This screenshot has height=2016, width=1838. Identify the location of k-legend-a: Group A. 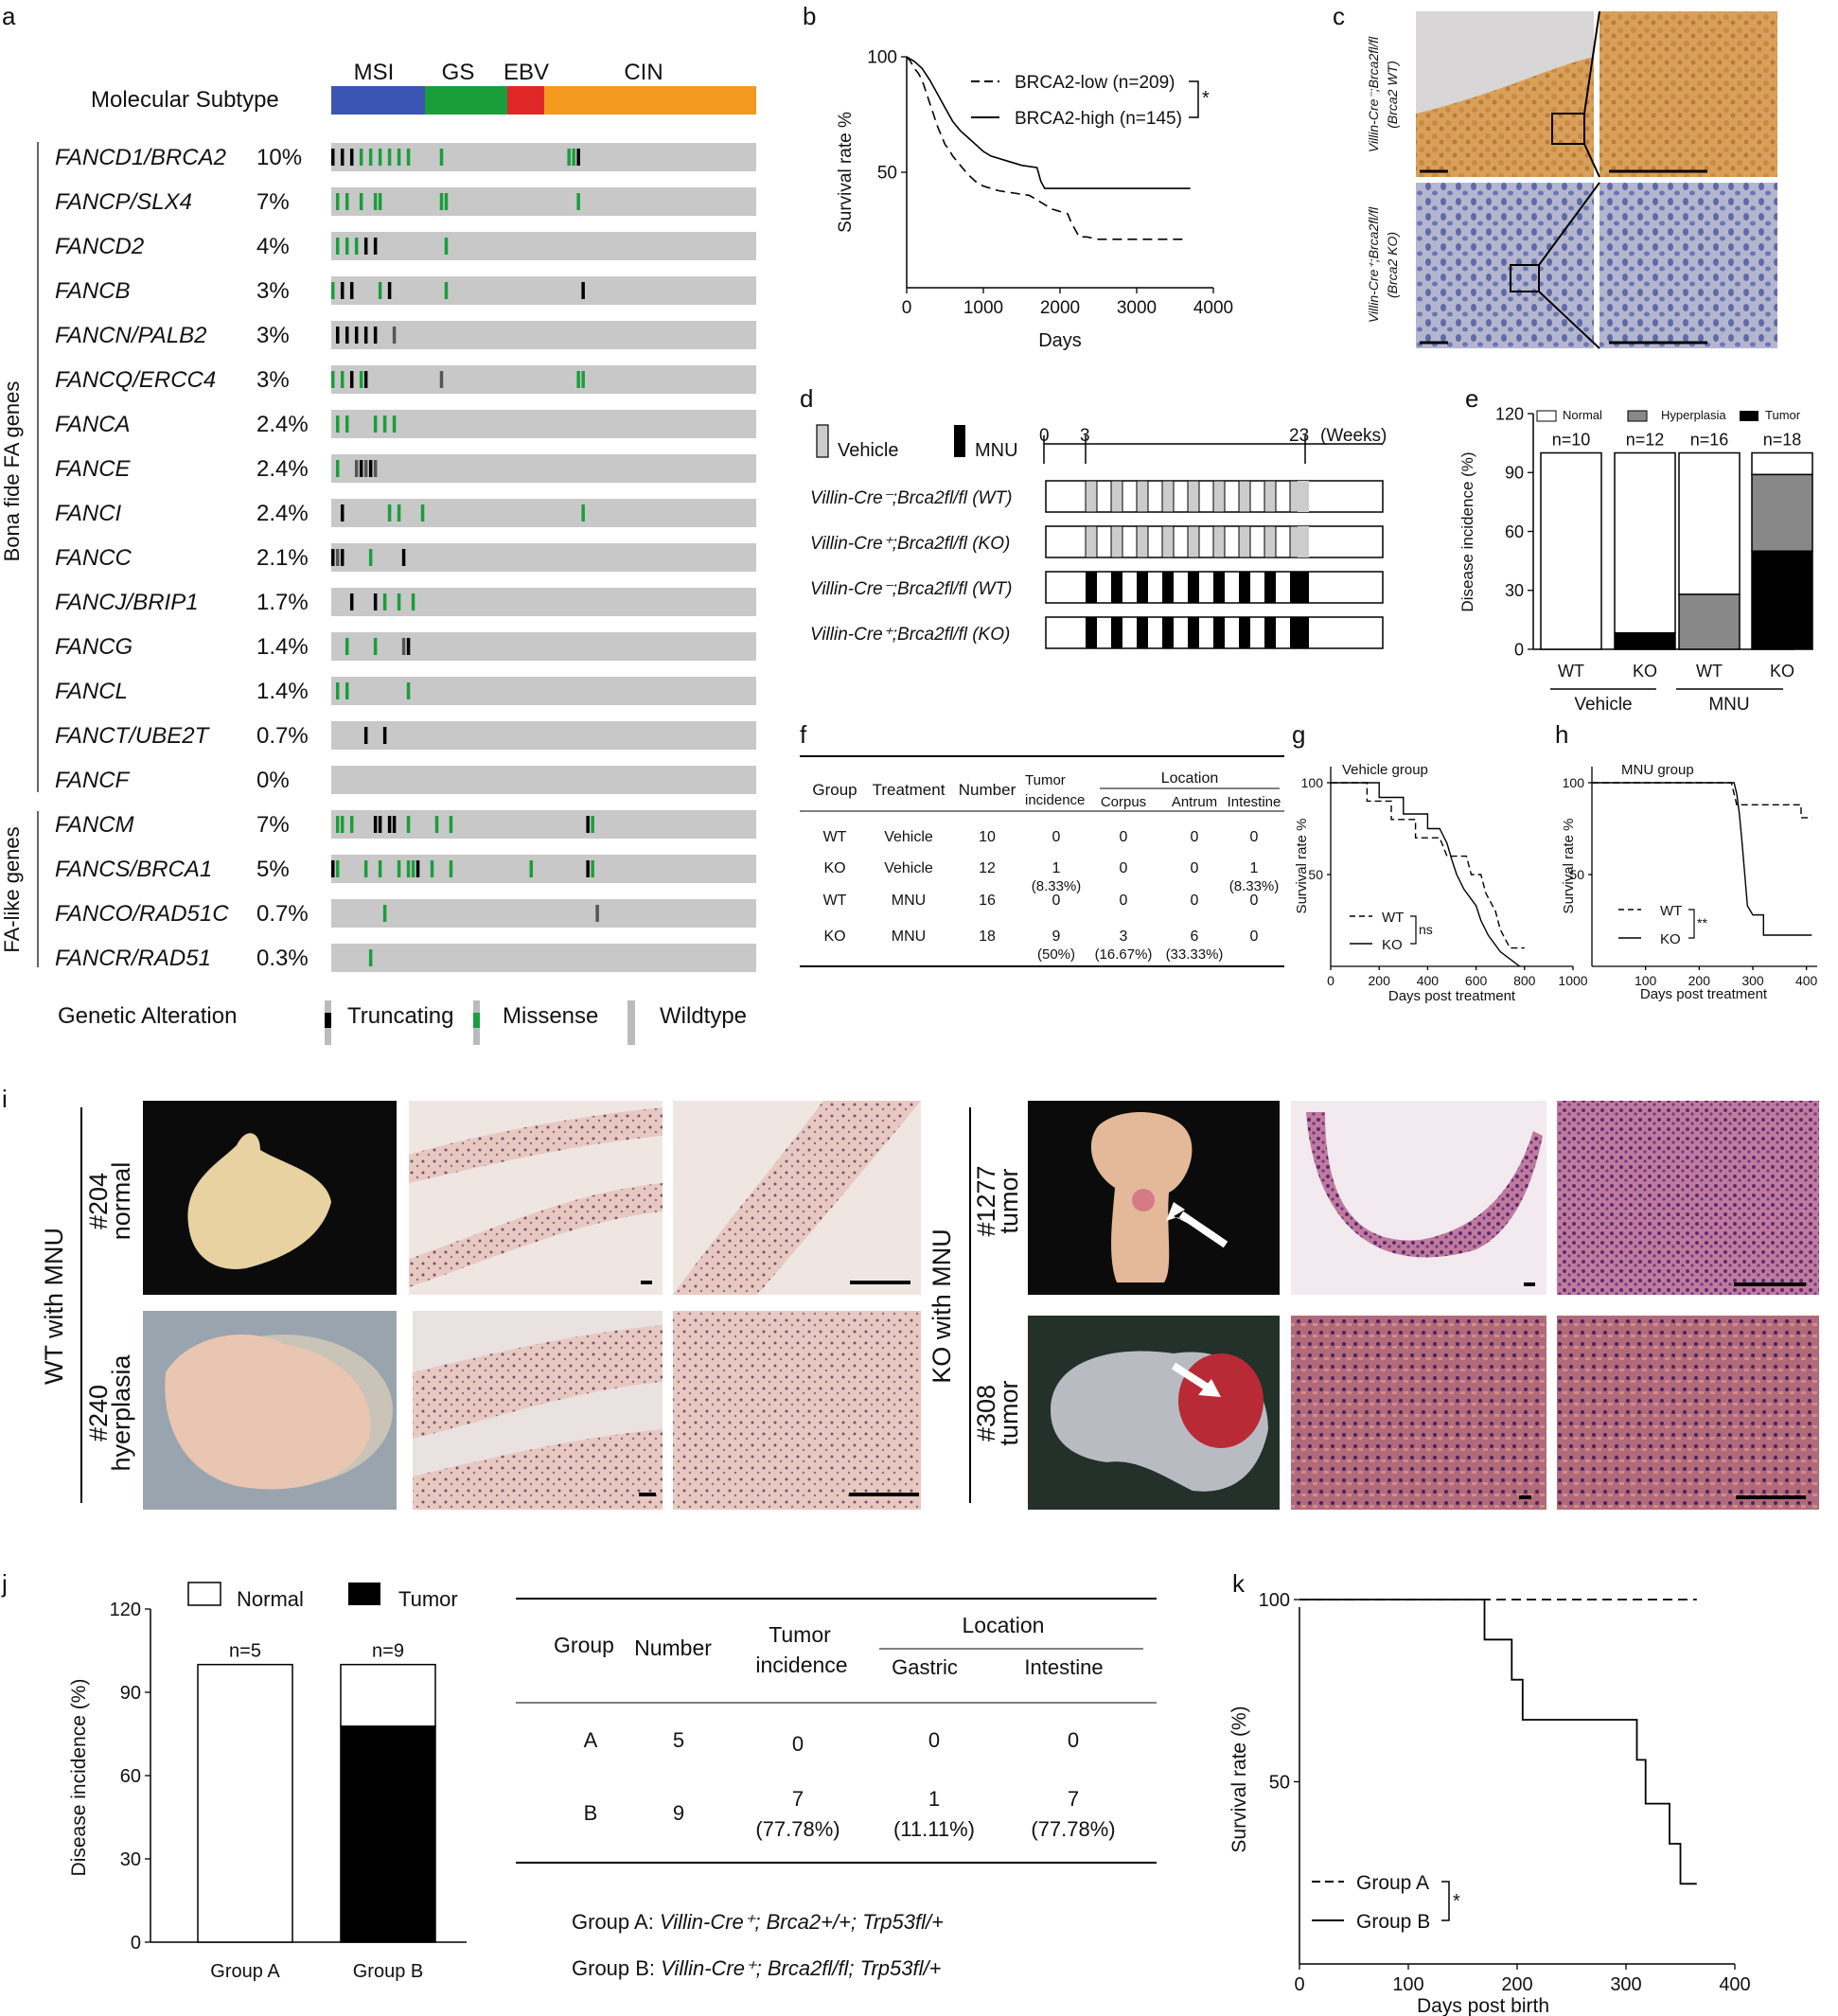
(1393, 1883).